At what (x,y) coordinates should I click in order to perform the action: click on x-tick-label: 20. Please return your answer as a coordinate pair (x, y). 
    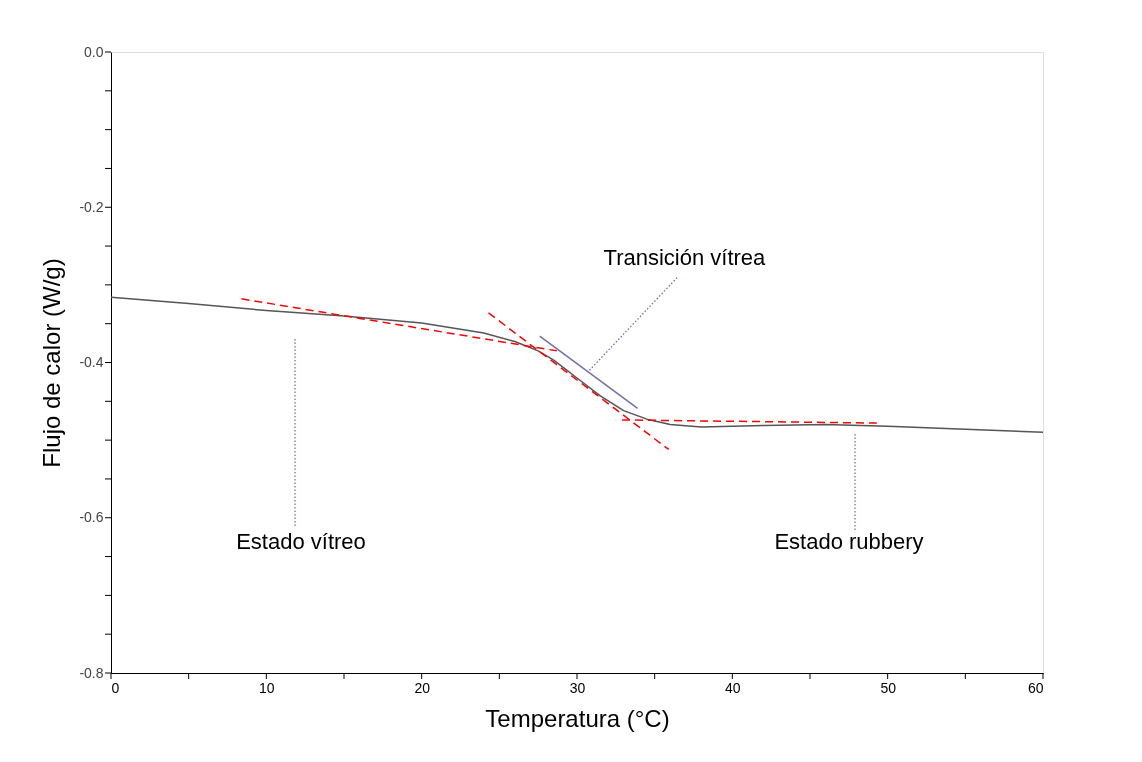
    Looking at the image, I should click on (422, 687).